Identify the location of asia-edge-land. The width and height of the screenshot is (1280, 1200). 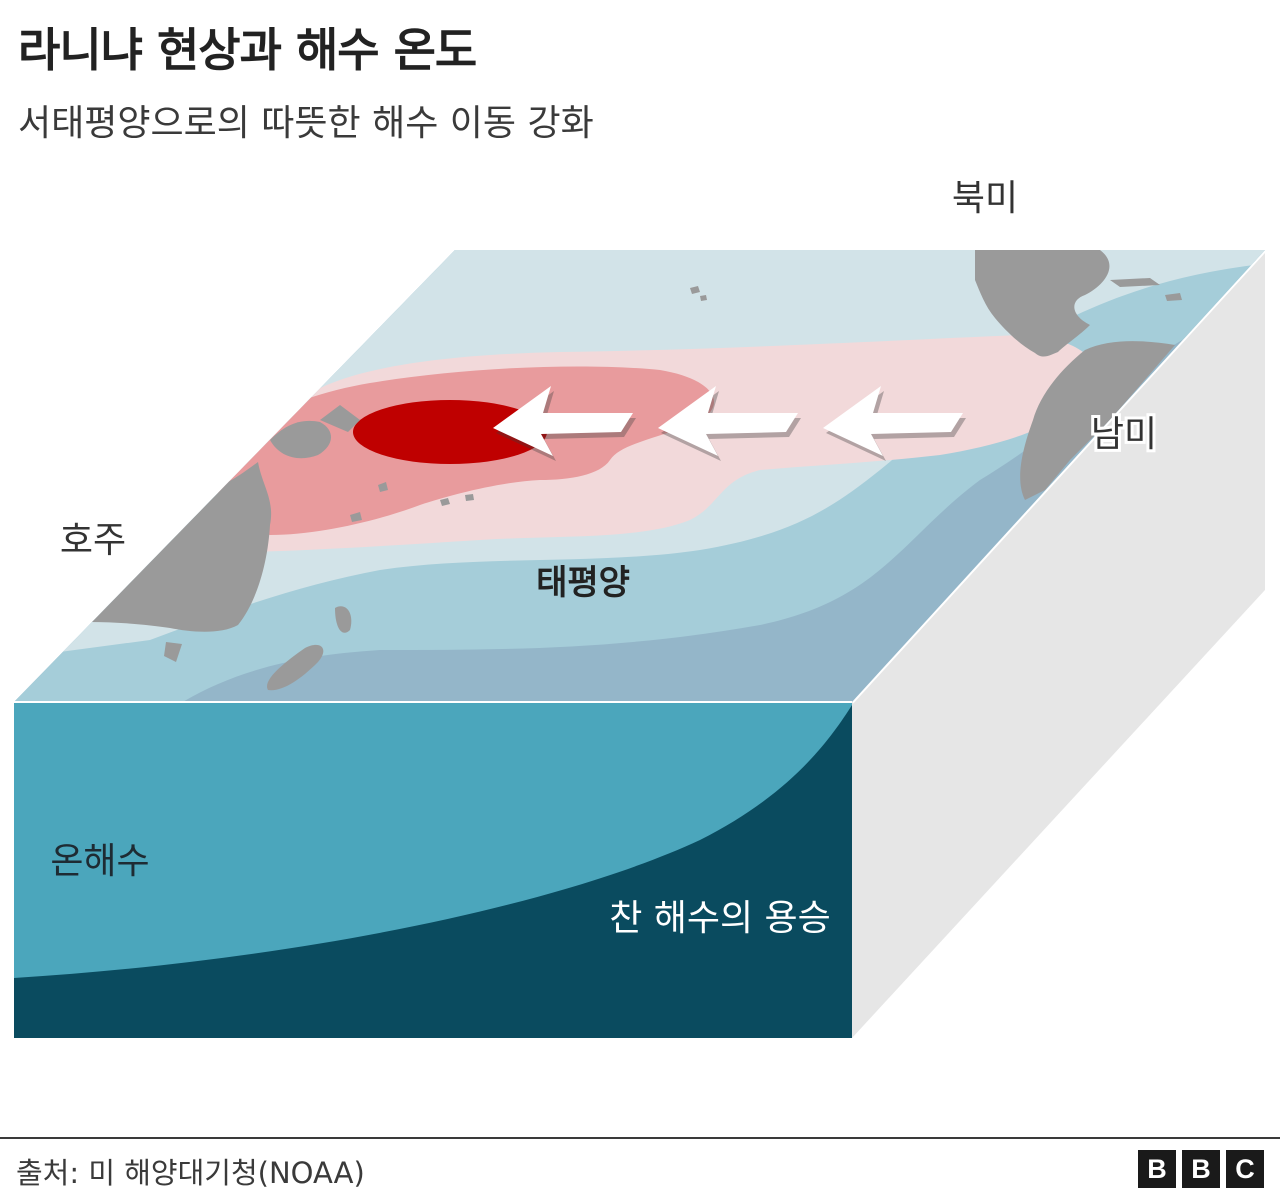
(340, 418).